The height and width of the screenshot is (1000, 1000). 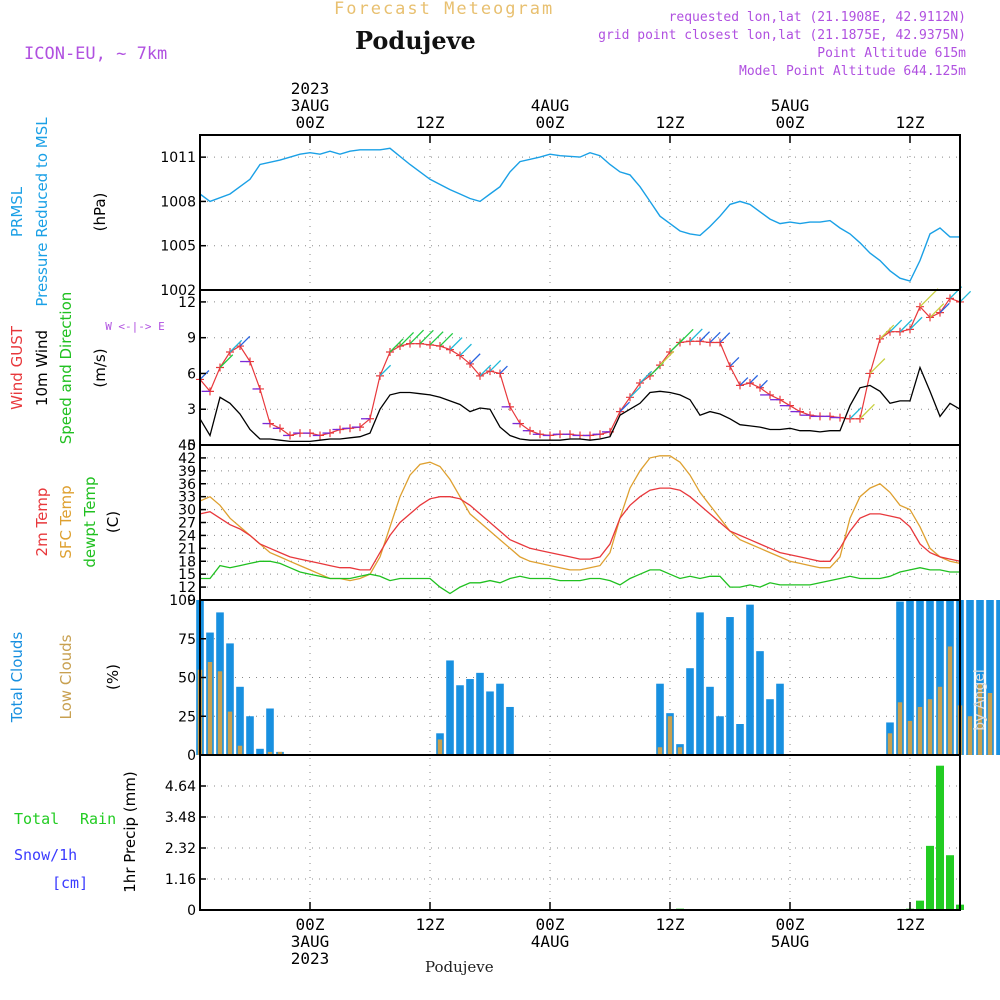 What do you see at coordinates (817, 17) in the screenshot?
I see `requested-point: requested lon,lat (21.1908E, 42.9112N)` at bounding box center [817, 17].